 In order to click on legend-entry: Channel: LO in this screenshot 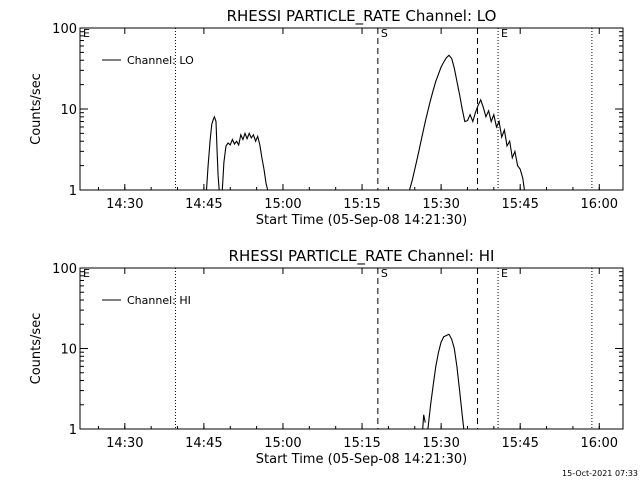, I will do `click(160, 60)`.